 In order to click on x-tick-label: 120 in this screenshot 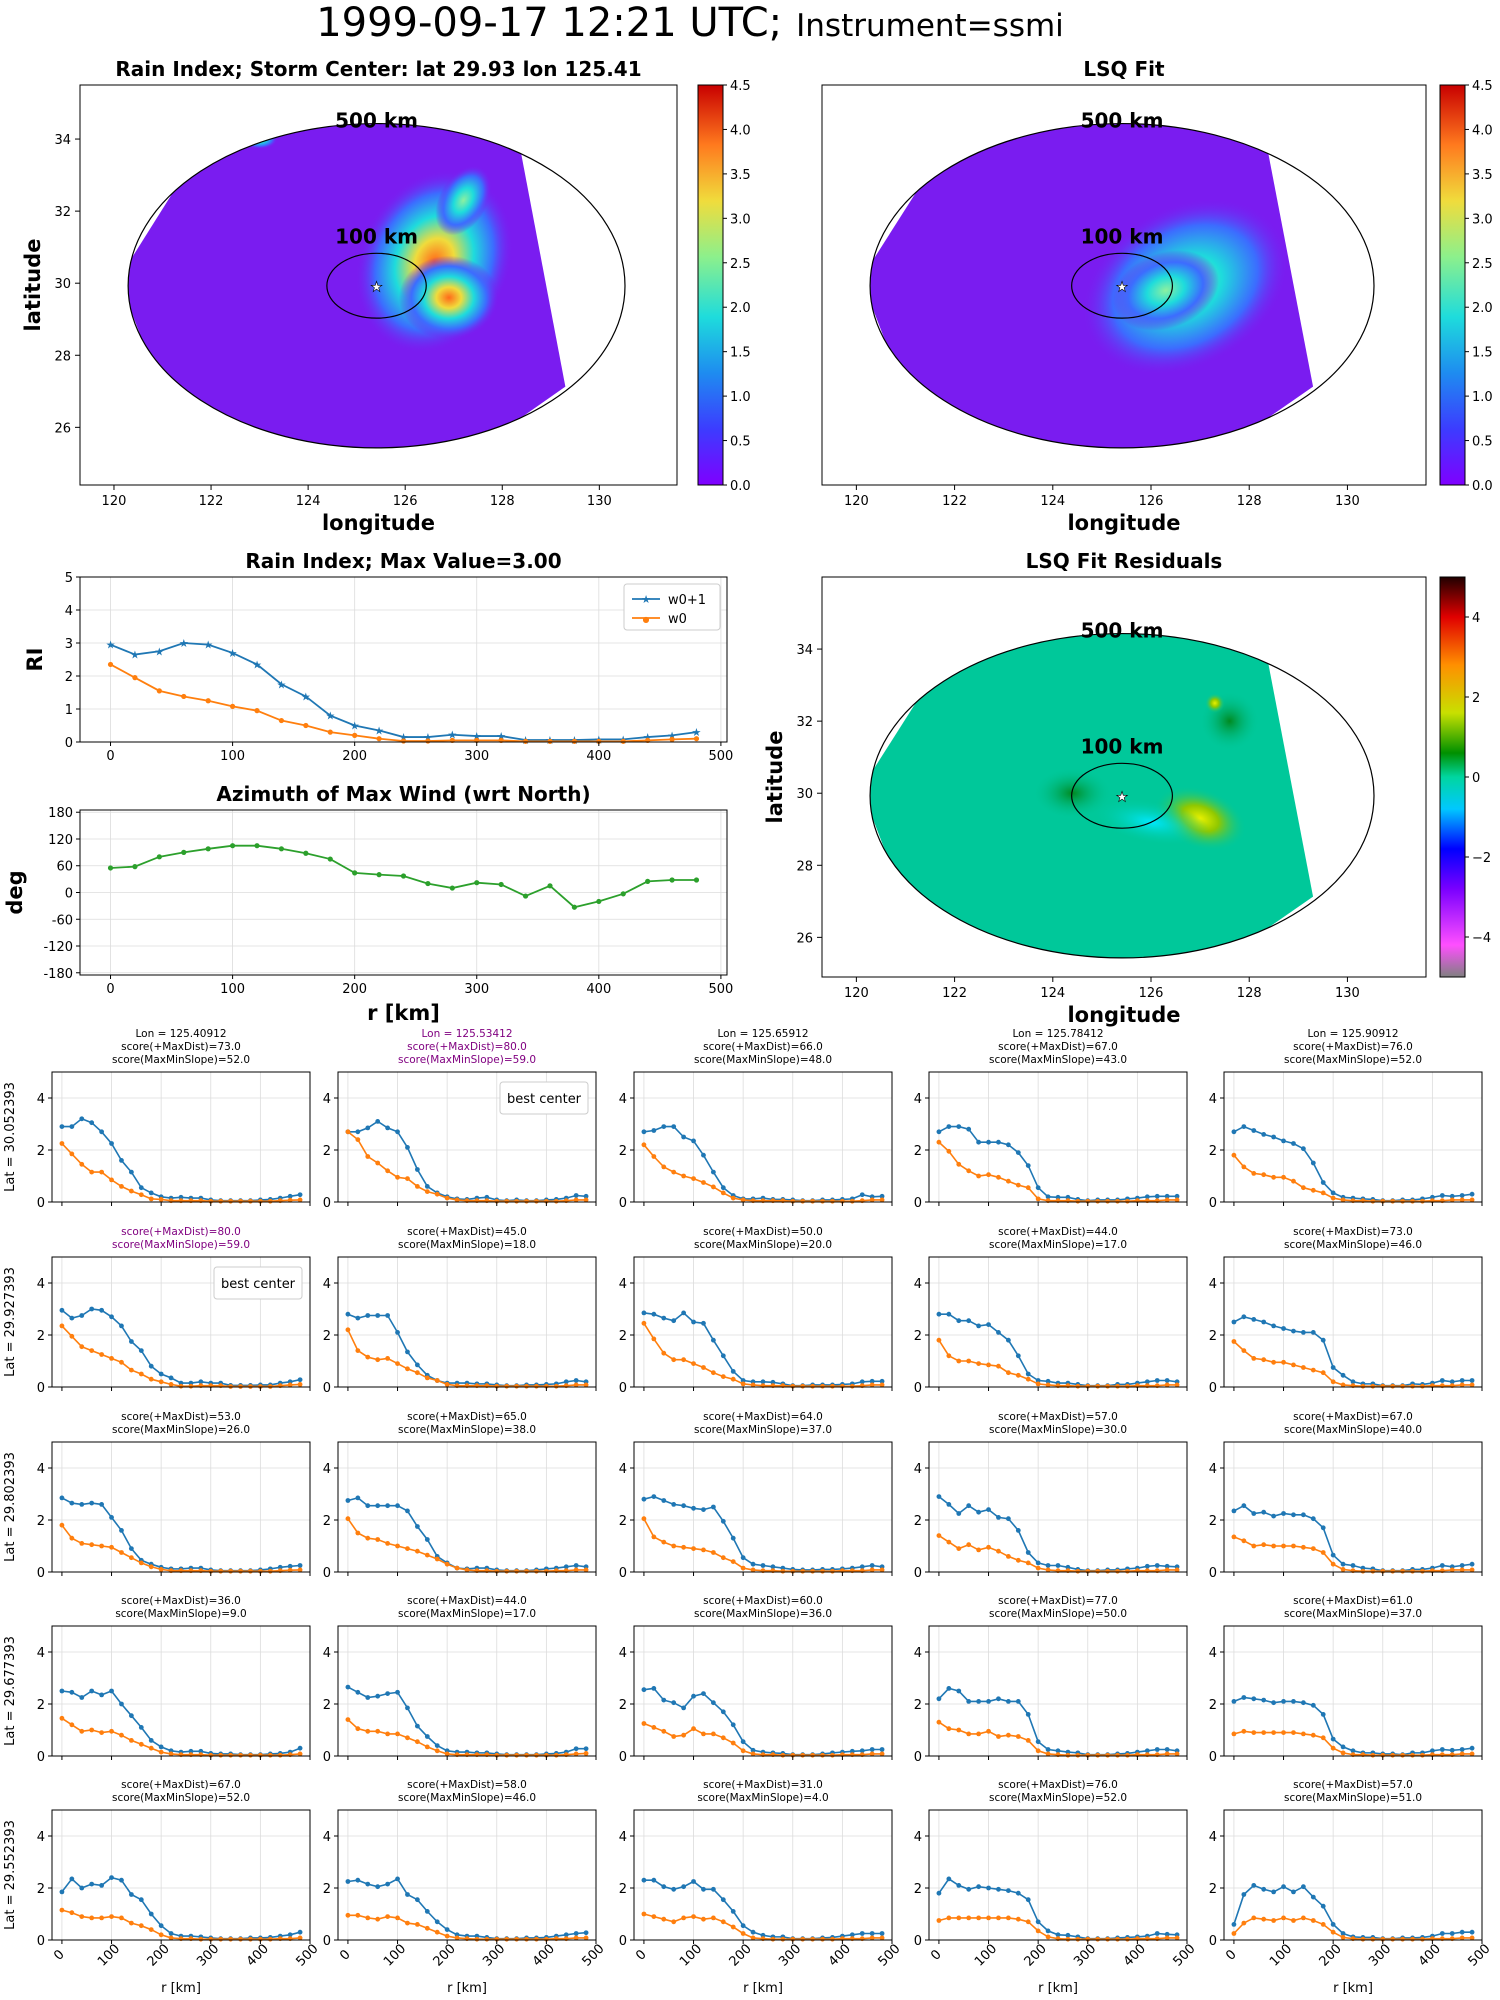, I will do `click(856, 993)`.